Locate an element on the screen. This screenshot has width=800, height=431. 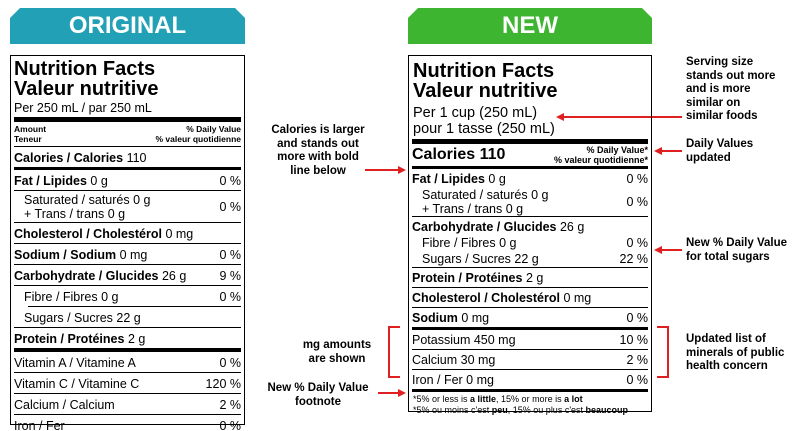
annotation: New % Daily Value footnote is located at coordinates (318, 395).